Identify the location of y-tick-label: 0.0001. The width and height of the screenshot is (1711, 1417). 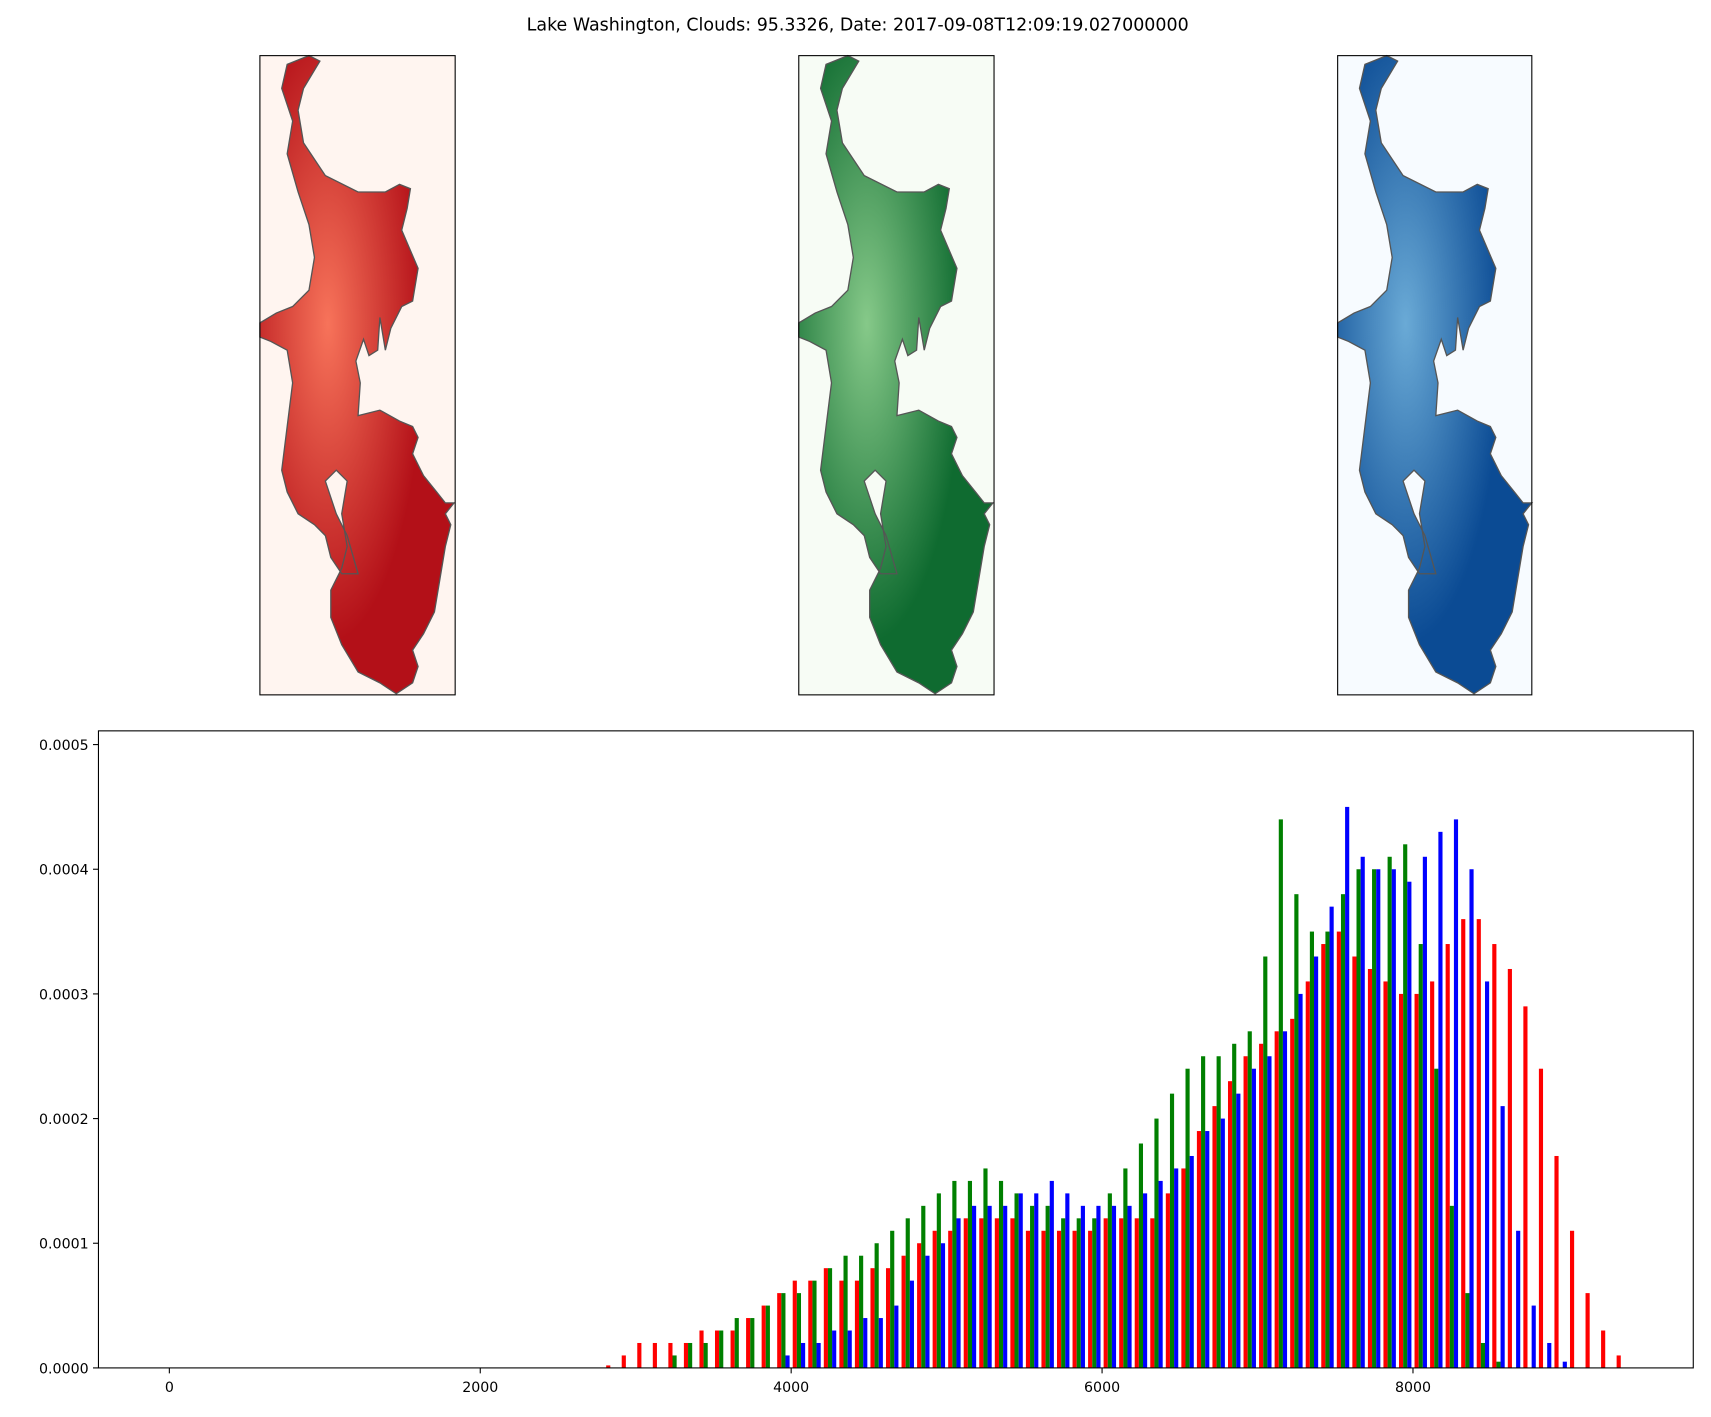
(64, 1245).